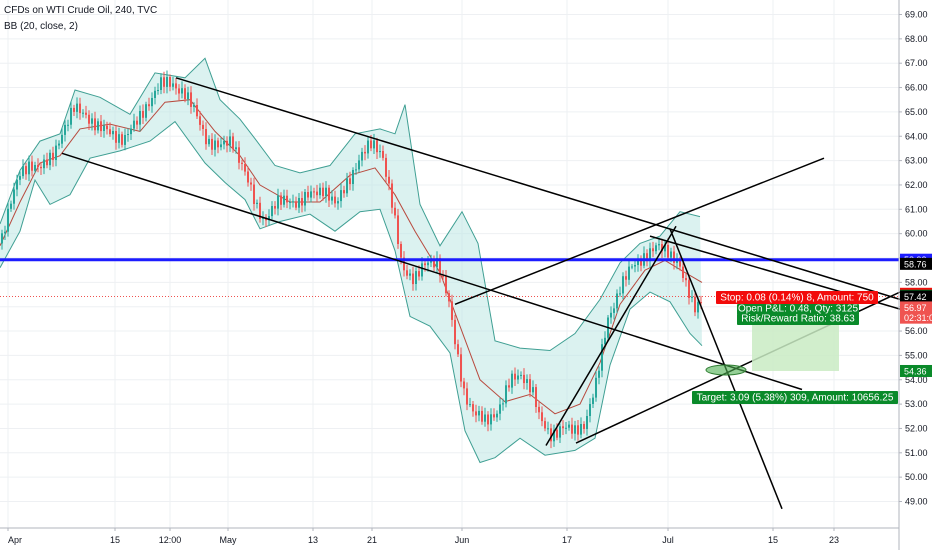 This screenshot has width=932, height=550. I want to click on risk-reward-label-bg, so click(798, 319).